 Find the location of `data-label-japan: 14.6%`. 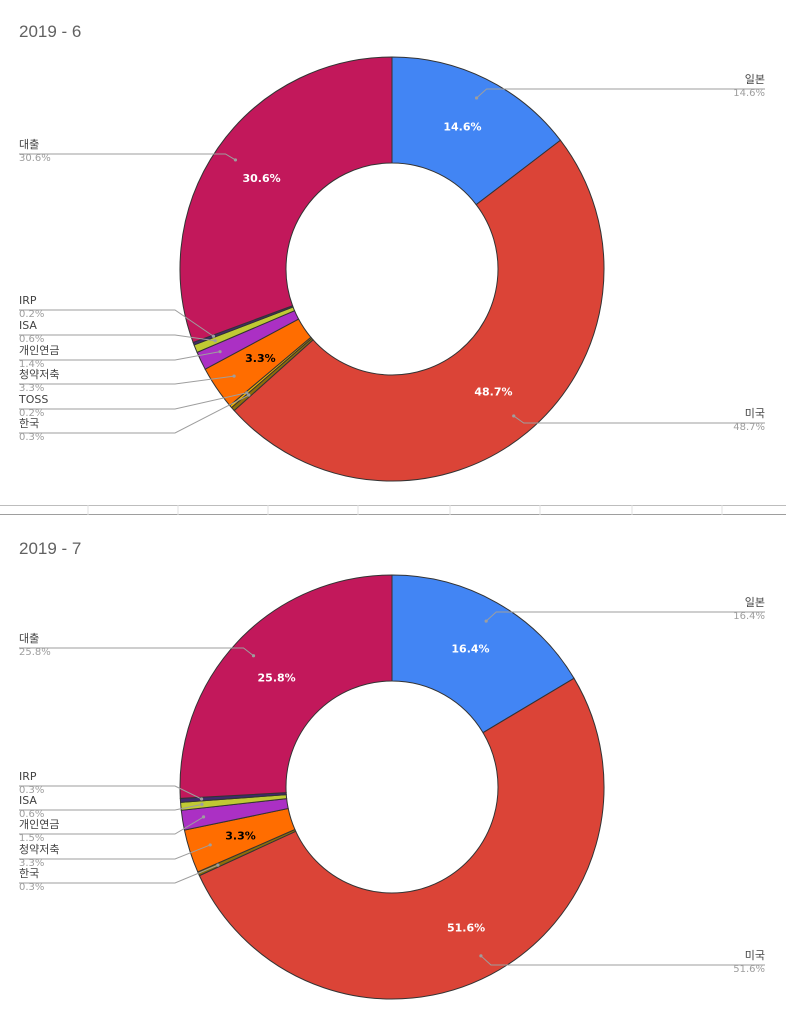

data-label-japan: 14.6% is located at coordinates (462, 126).